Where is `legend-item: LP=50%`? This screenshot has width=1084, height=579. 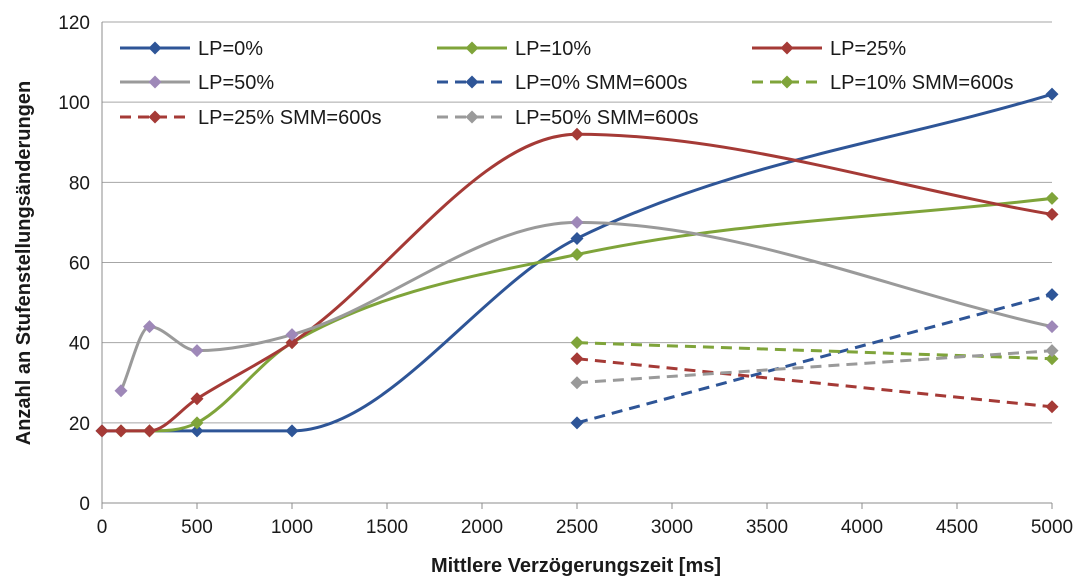 legend-item: LP=50% is located at coordinates (197, 83).